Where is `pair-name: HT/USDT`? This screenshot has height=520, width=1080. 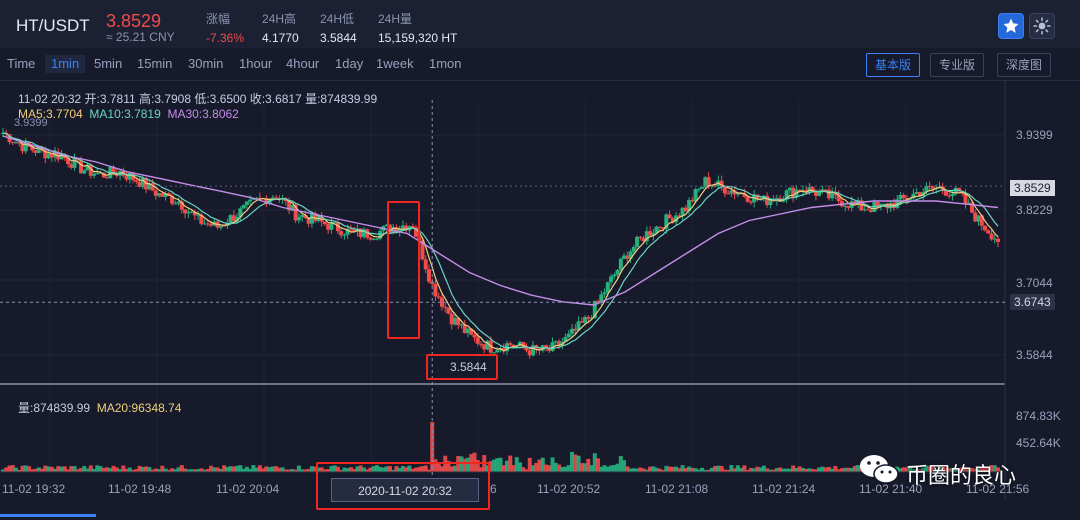 pair-name: HT/USDT is located at coordinates (53, 25).